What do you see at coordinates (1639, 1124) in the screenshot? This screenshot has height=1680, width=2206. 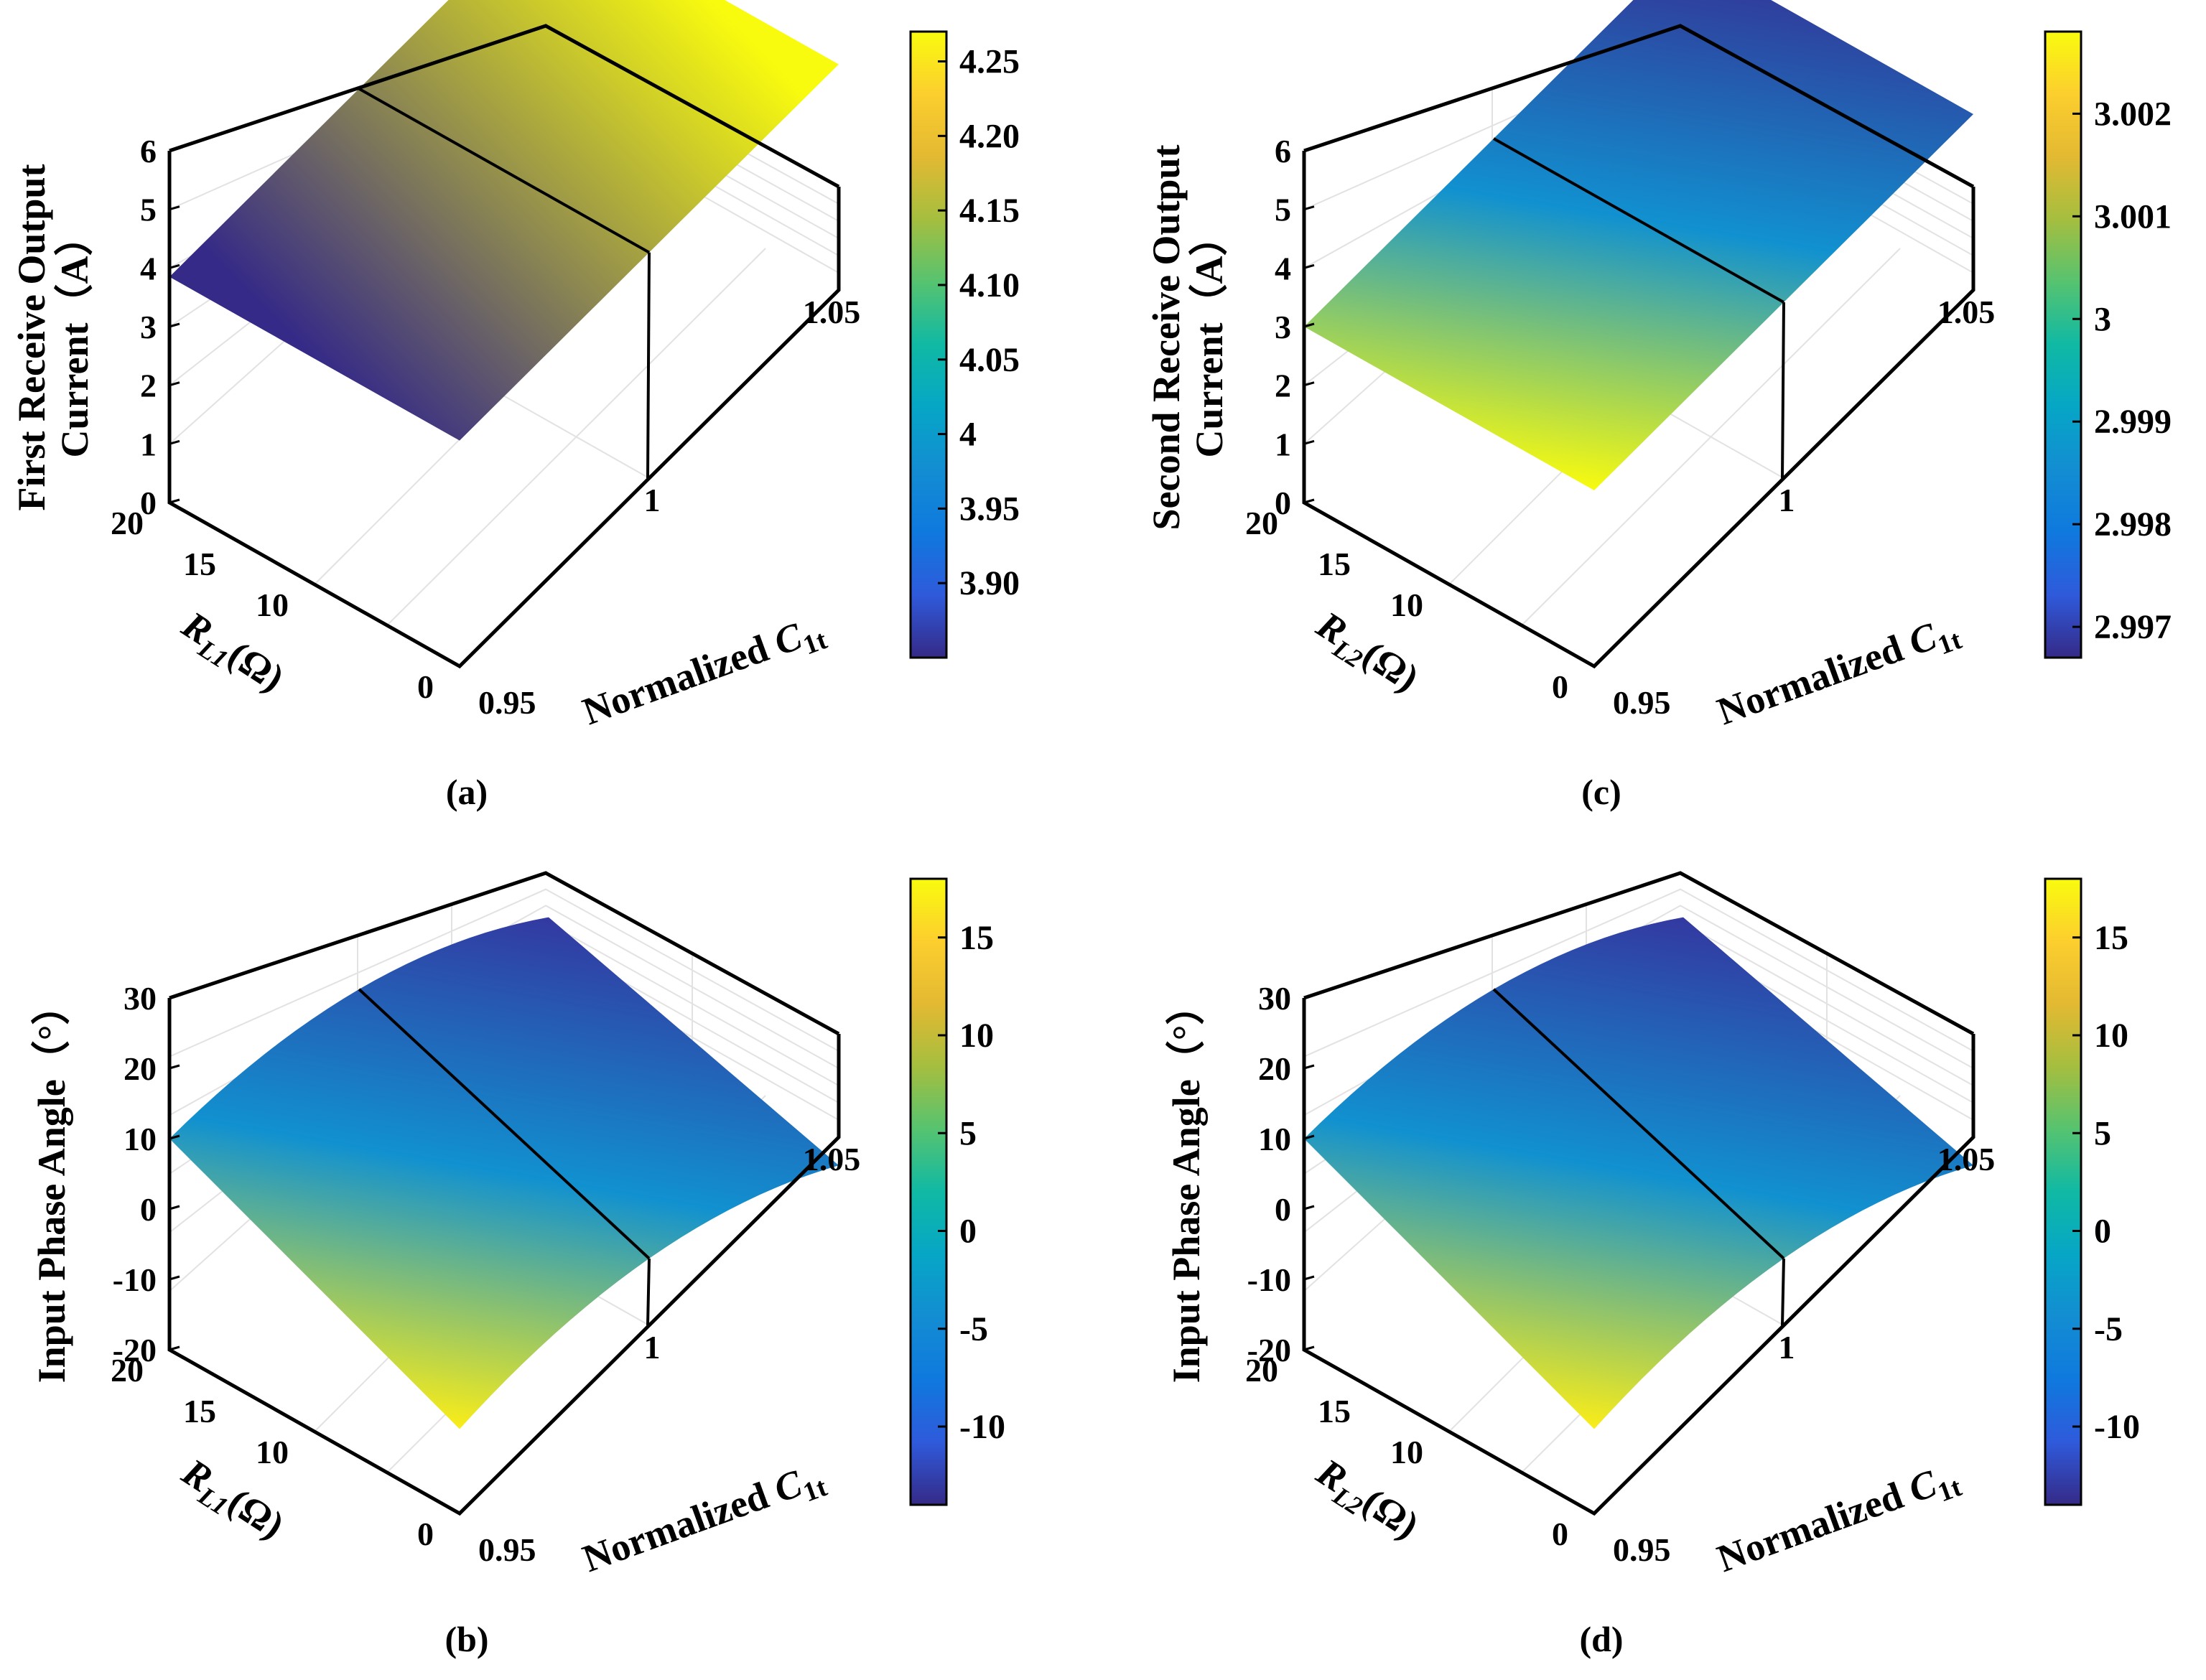 I see `highlight-line-c1t` at bounding box center [1639, 1124].